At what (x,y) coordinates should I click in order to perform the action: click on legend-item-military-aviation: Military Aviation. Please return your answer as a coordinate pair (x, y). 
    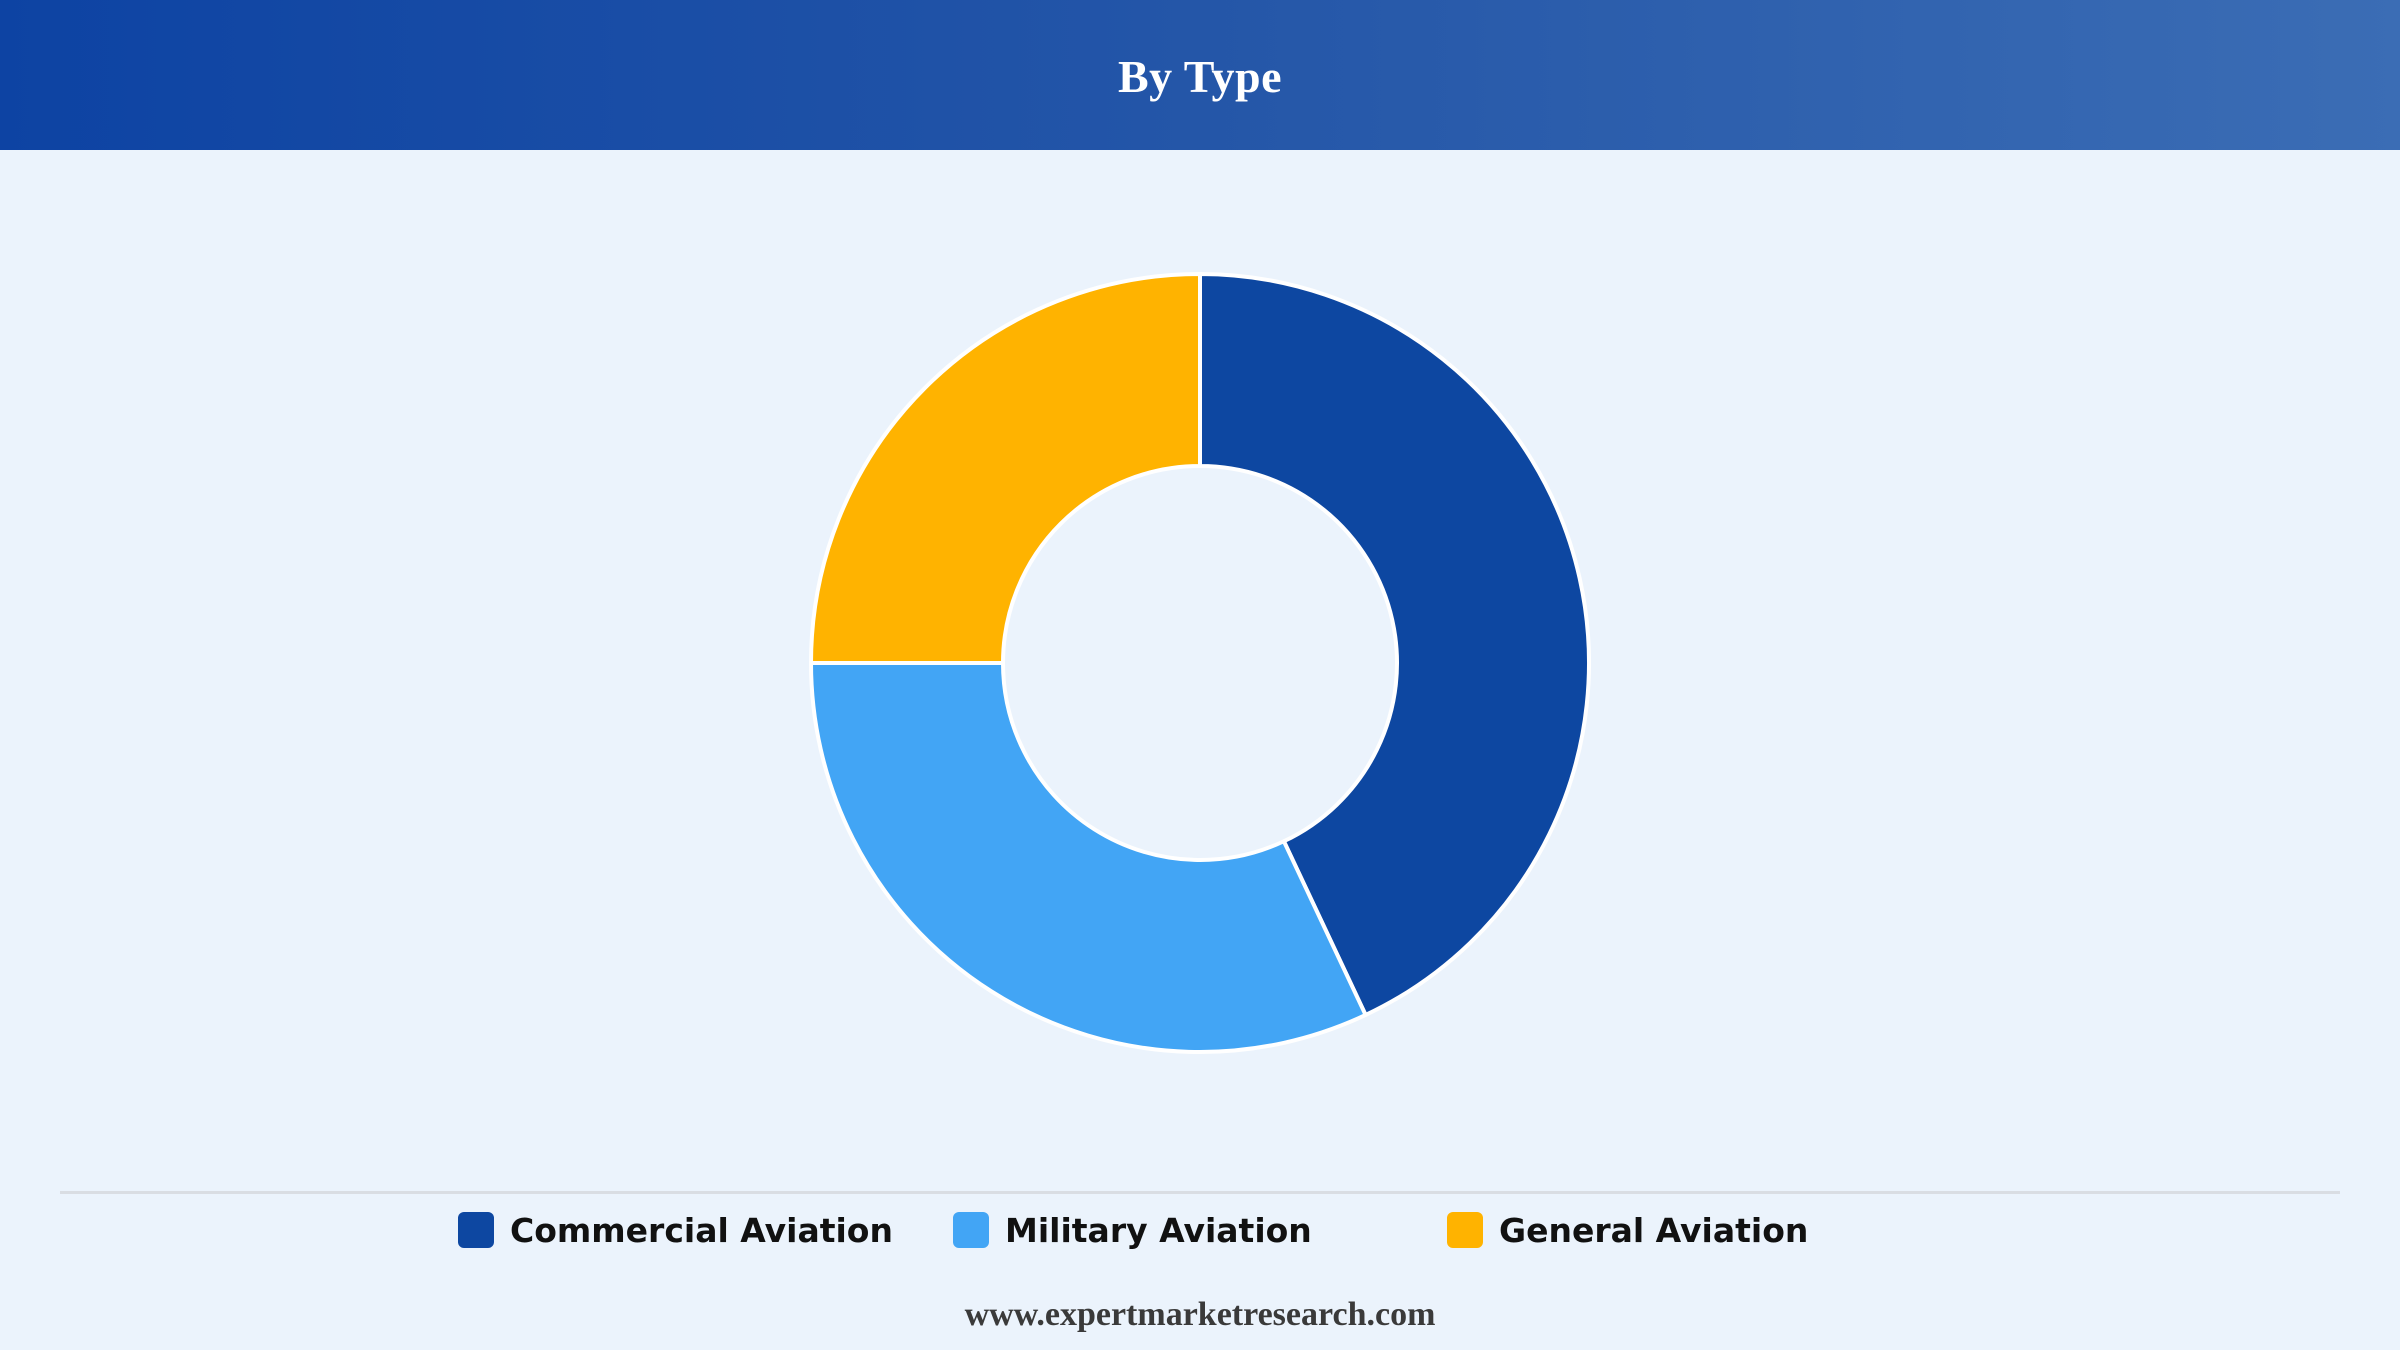
    Looking at the image, I should click on (1132, 1230).